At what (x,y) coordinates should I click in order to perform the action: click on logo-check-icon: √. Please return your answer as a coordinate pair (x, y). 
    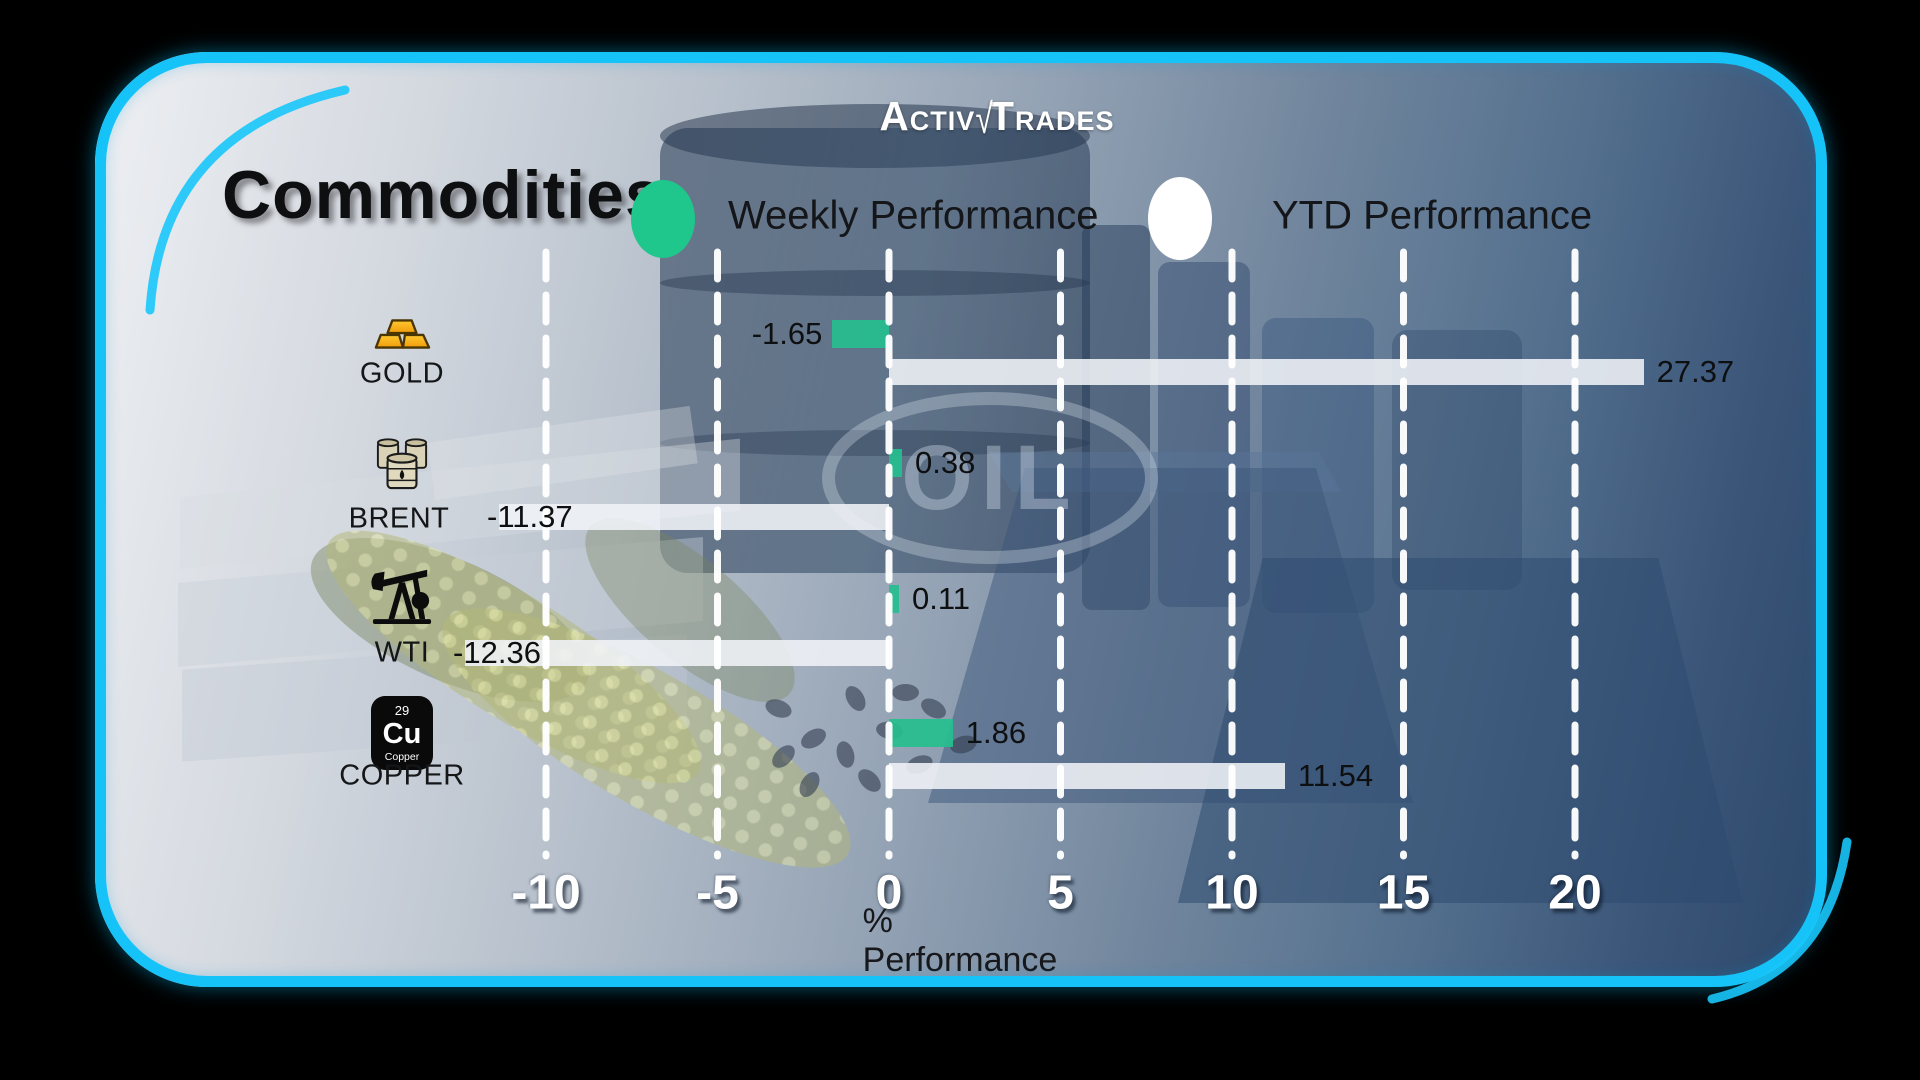
    Looking at the image, I should click on (984, 118).